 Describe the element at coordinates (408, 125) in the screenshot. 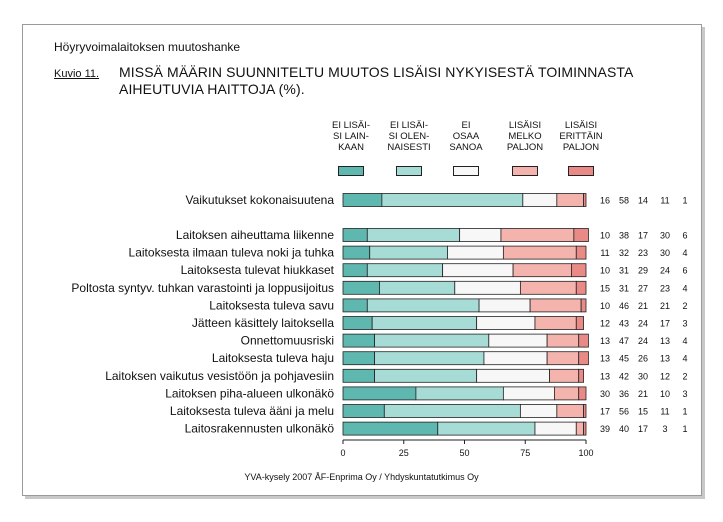

I see `legend-label-1-line1: EI LISÄI-` at that location.